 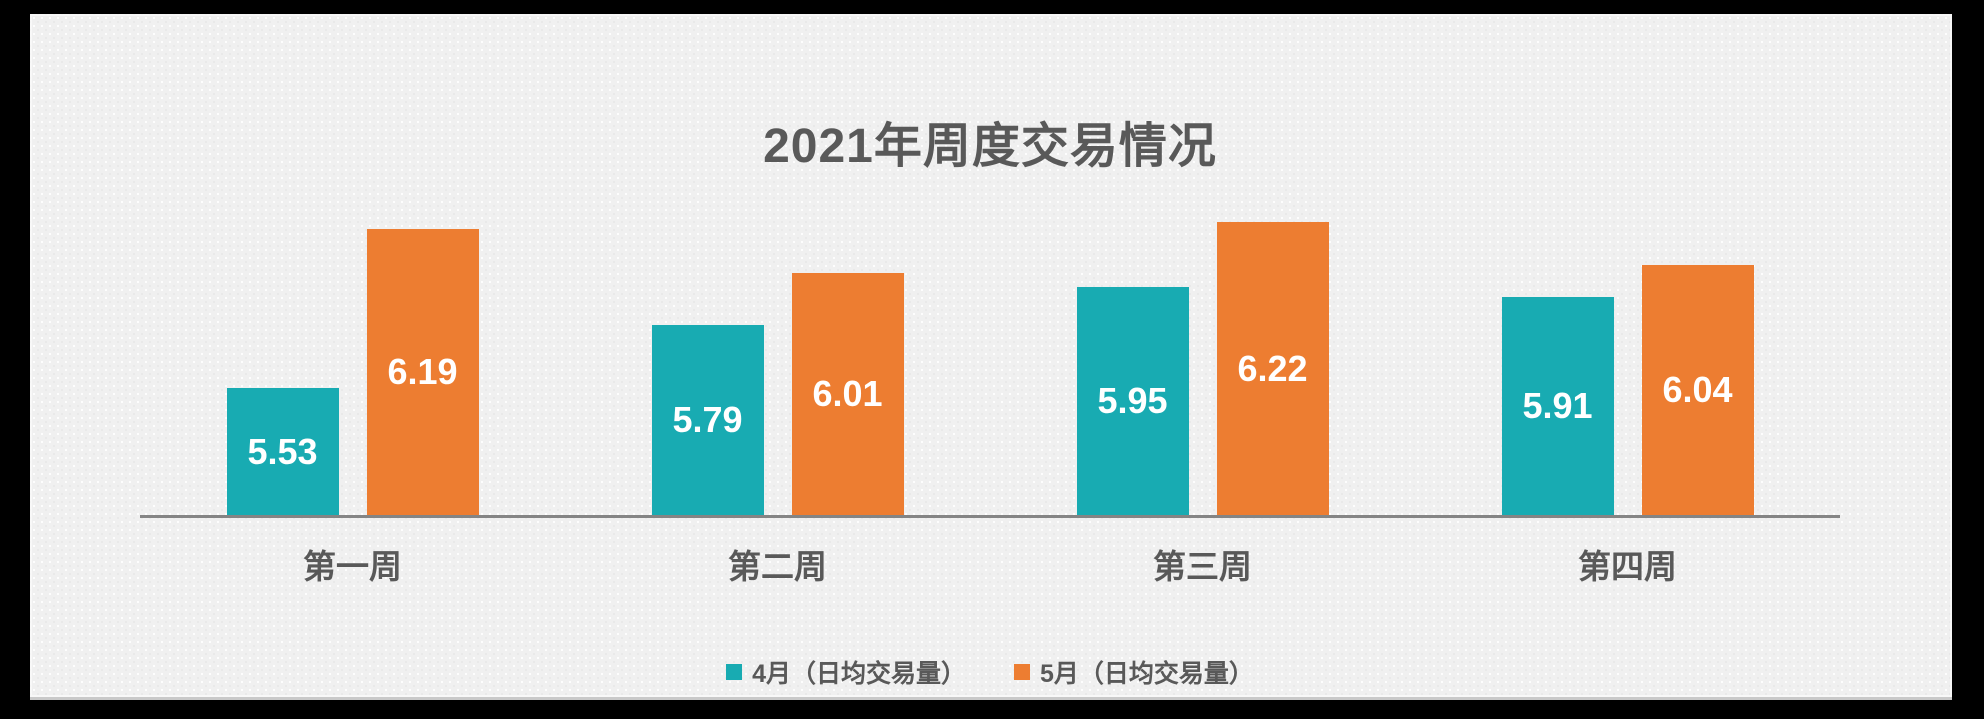 I want to click on bar-value-label: 5.53, so click(x=282, y=451).